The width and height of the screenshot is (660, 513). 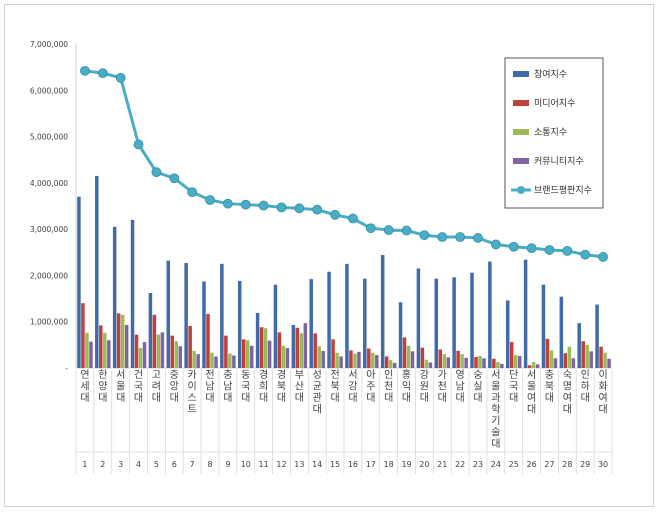 What do you see at coordinates (299, 464) in the screenshot?
I see `rank-label: 13` at bounding box center [299, 464].